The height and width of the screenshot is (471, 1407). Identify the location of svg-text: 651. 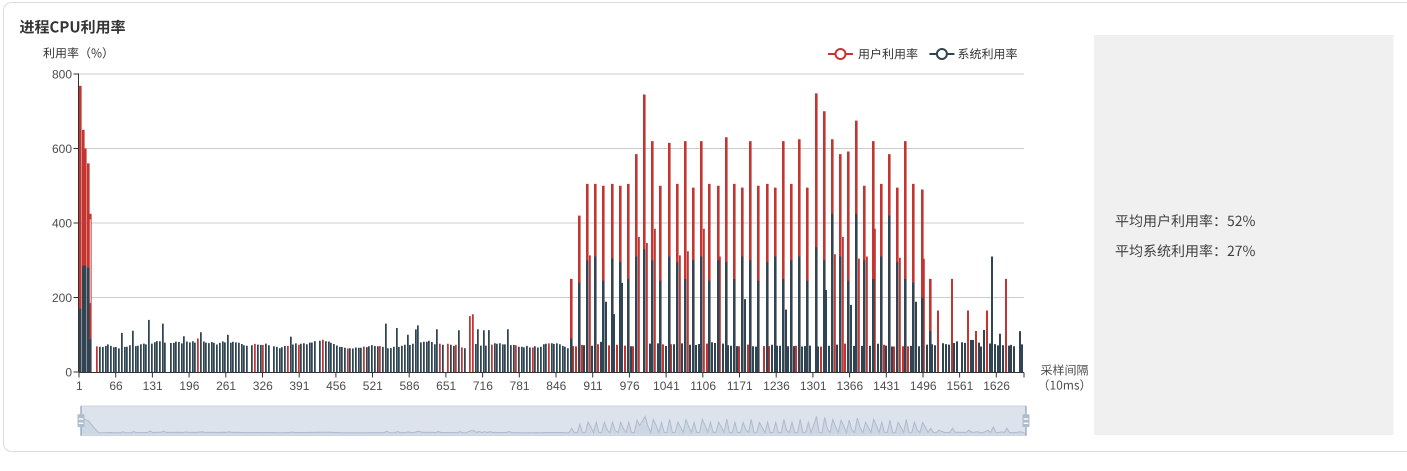
(446, 386).